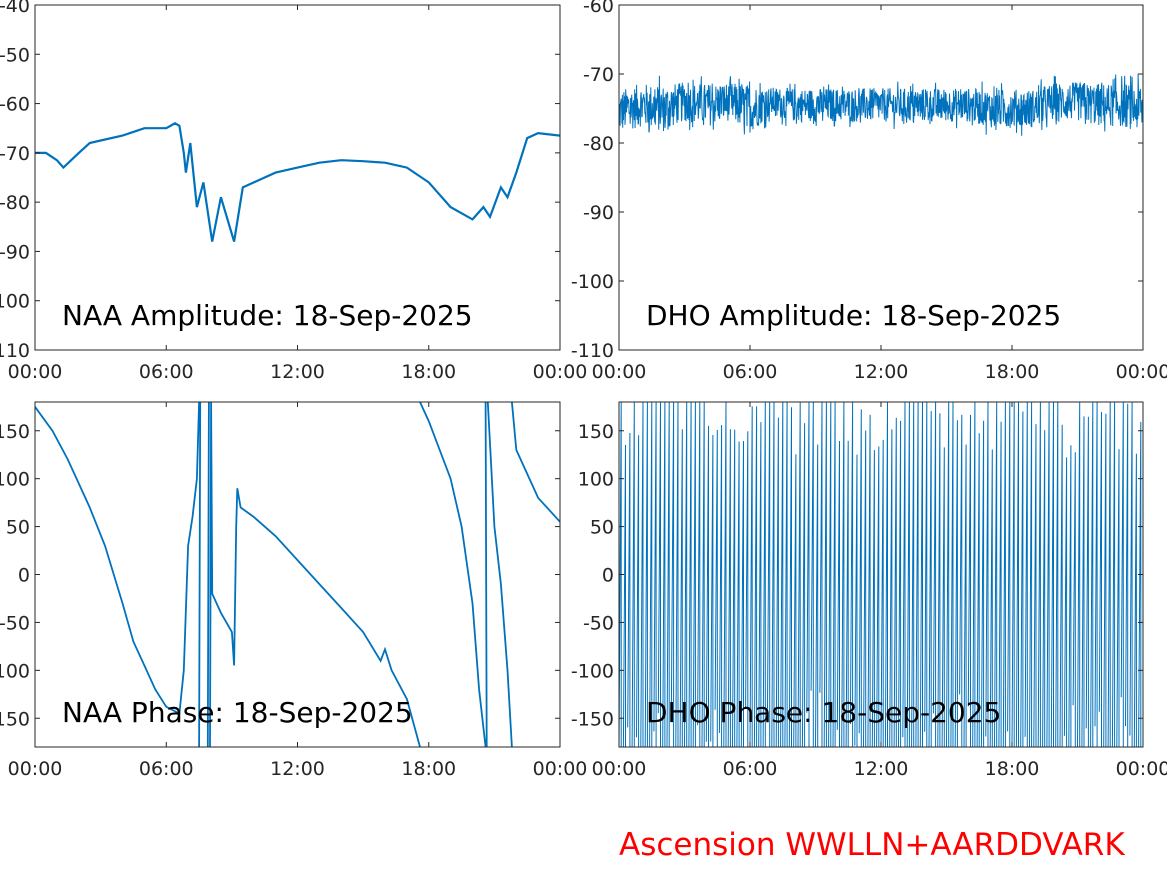  I want to click on footer-label: Ascension WWLLN+AARDDVARK, so click(872, 845).